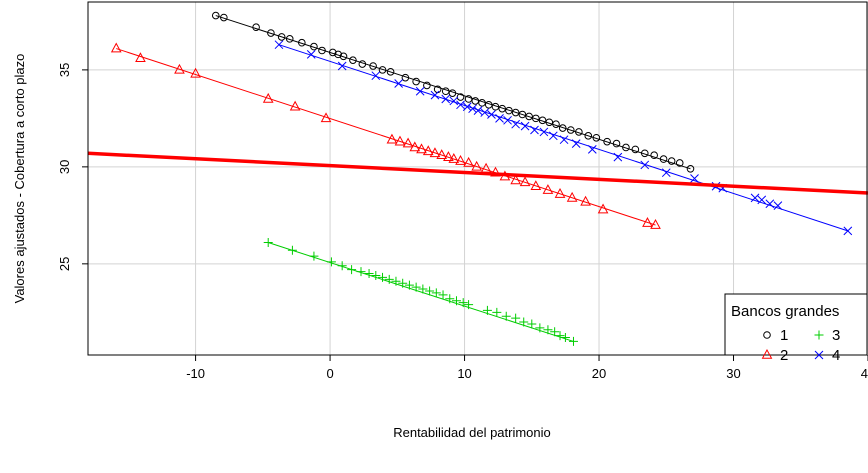  Describe the element at coordinates (599, 373) in the screenshot. I see `x-tick-label: 20` at that location.